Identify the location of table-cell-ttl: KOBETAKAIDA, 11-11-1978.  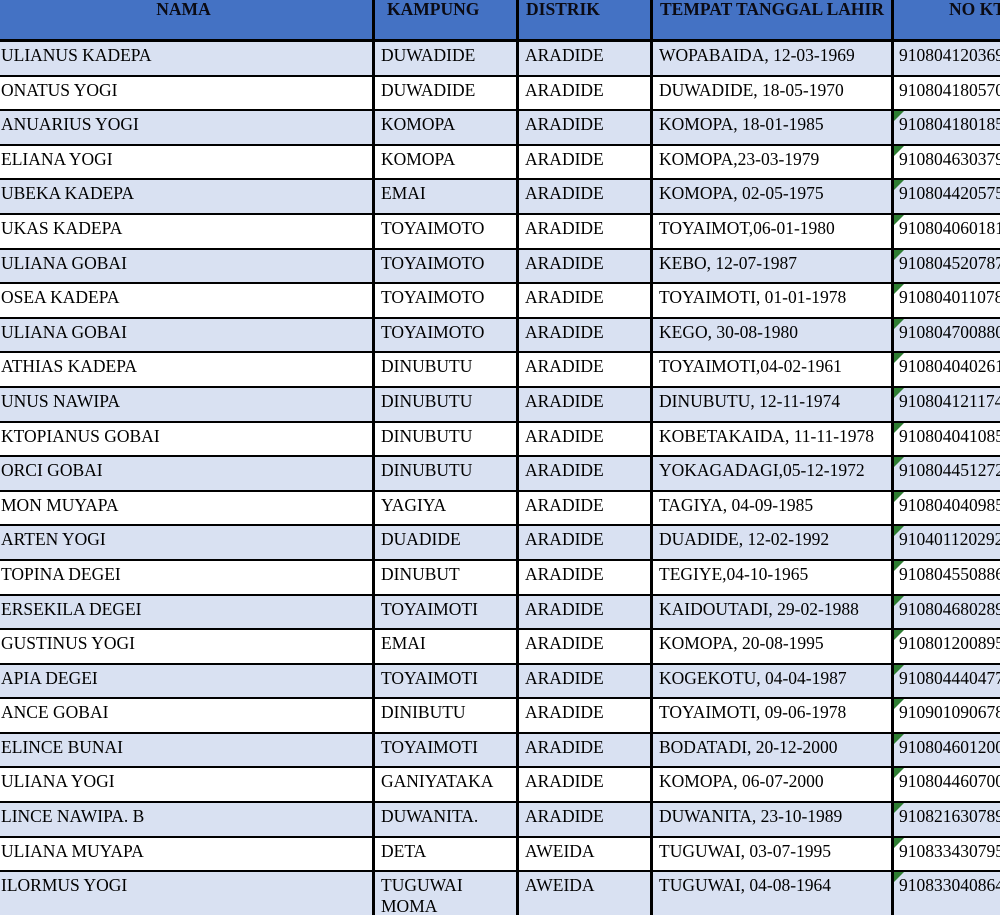
(770, 440).